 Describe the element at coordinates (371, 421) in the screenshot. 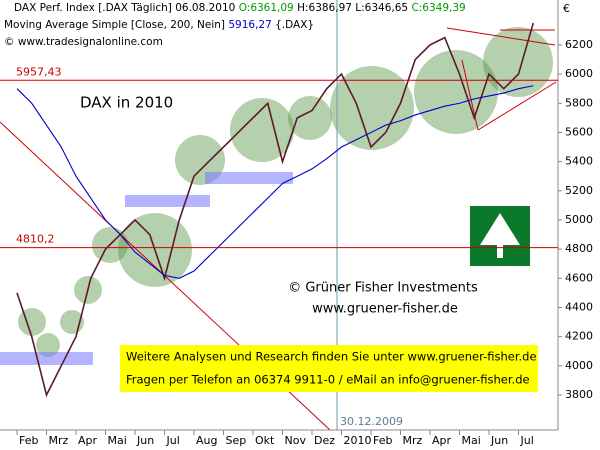

I see `date-marker-label: 30.12.2009` at that location.